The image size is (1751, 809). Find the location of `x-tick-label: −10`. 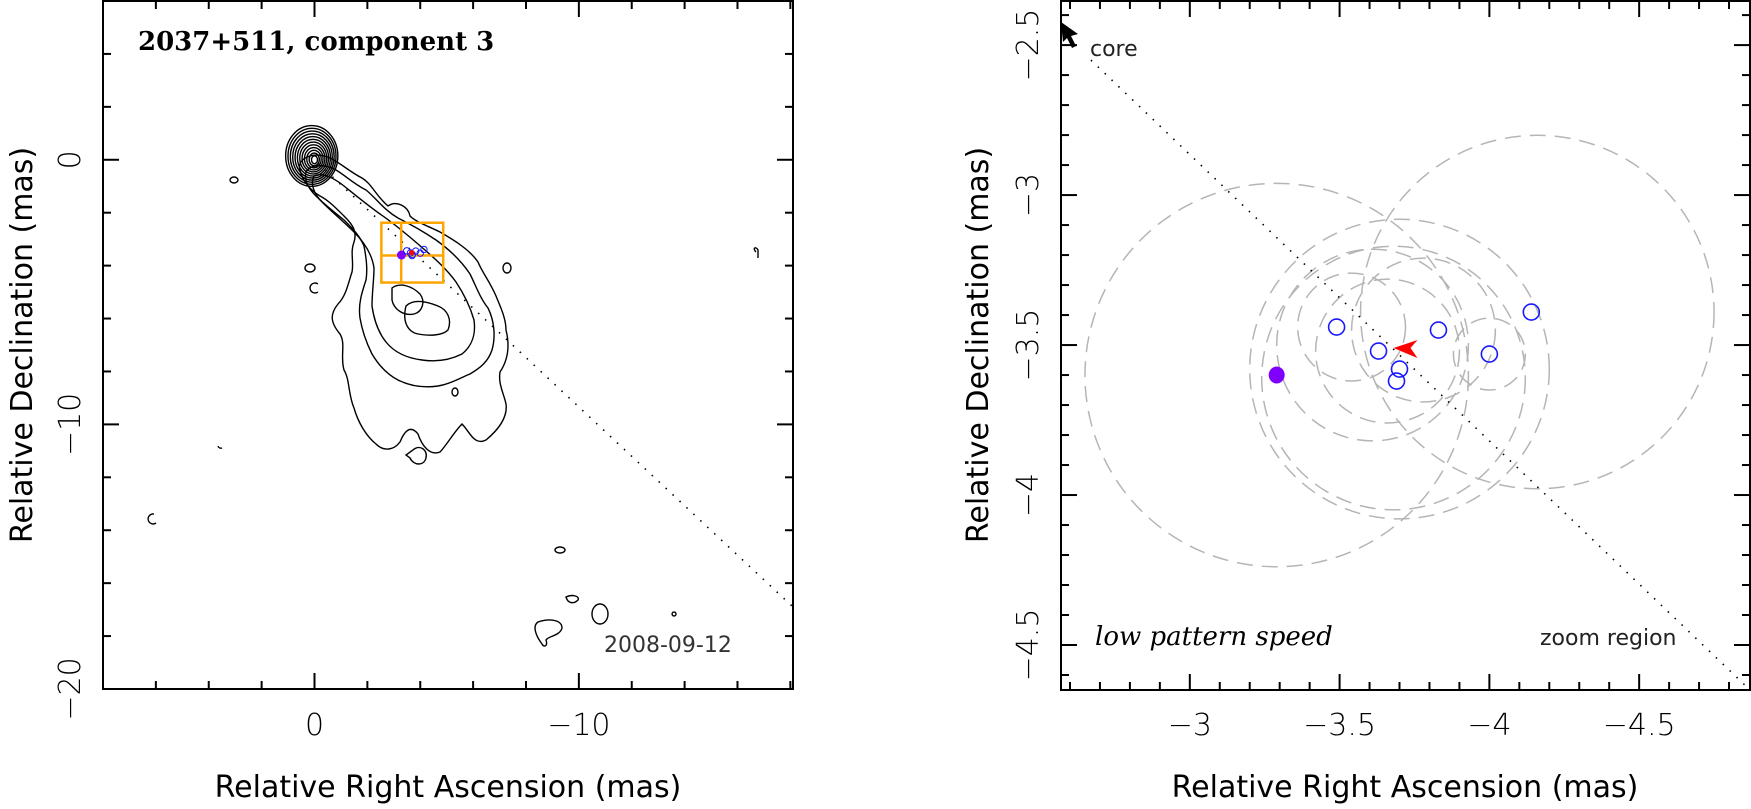

x-tick-label: −10 is located at coordinates (578, 725).